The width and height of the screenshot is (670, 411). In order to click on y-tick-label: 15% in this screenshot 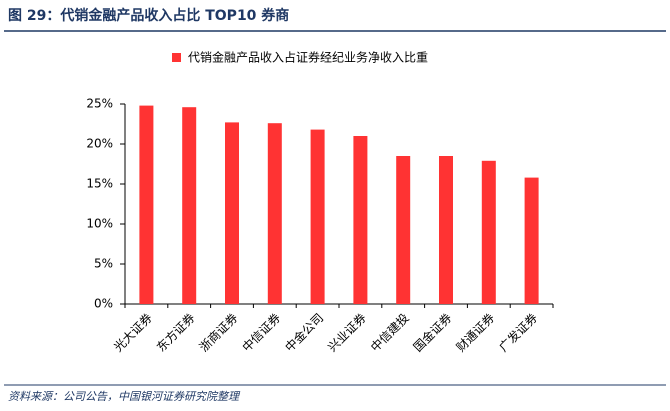, I will do `click(99, 184)`.